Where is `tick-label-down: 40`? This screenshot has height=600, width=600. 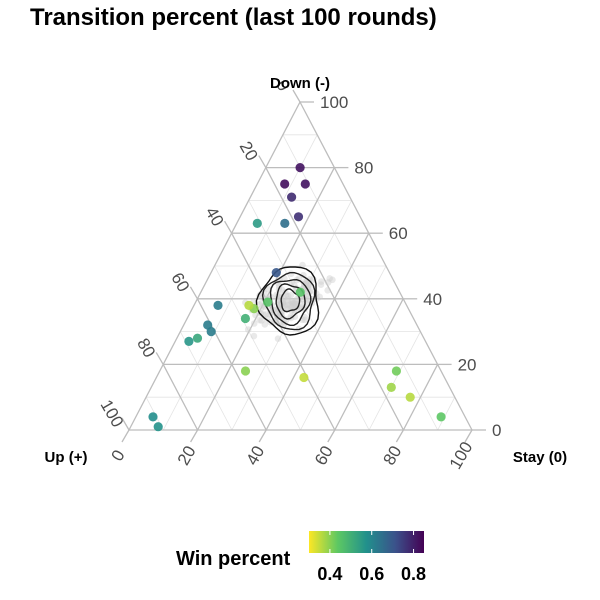 tick-label-down: 40 is located at coordinates (432, 299).